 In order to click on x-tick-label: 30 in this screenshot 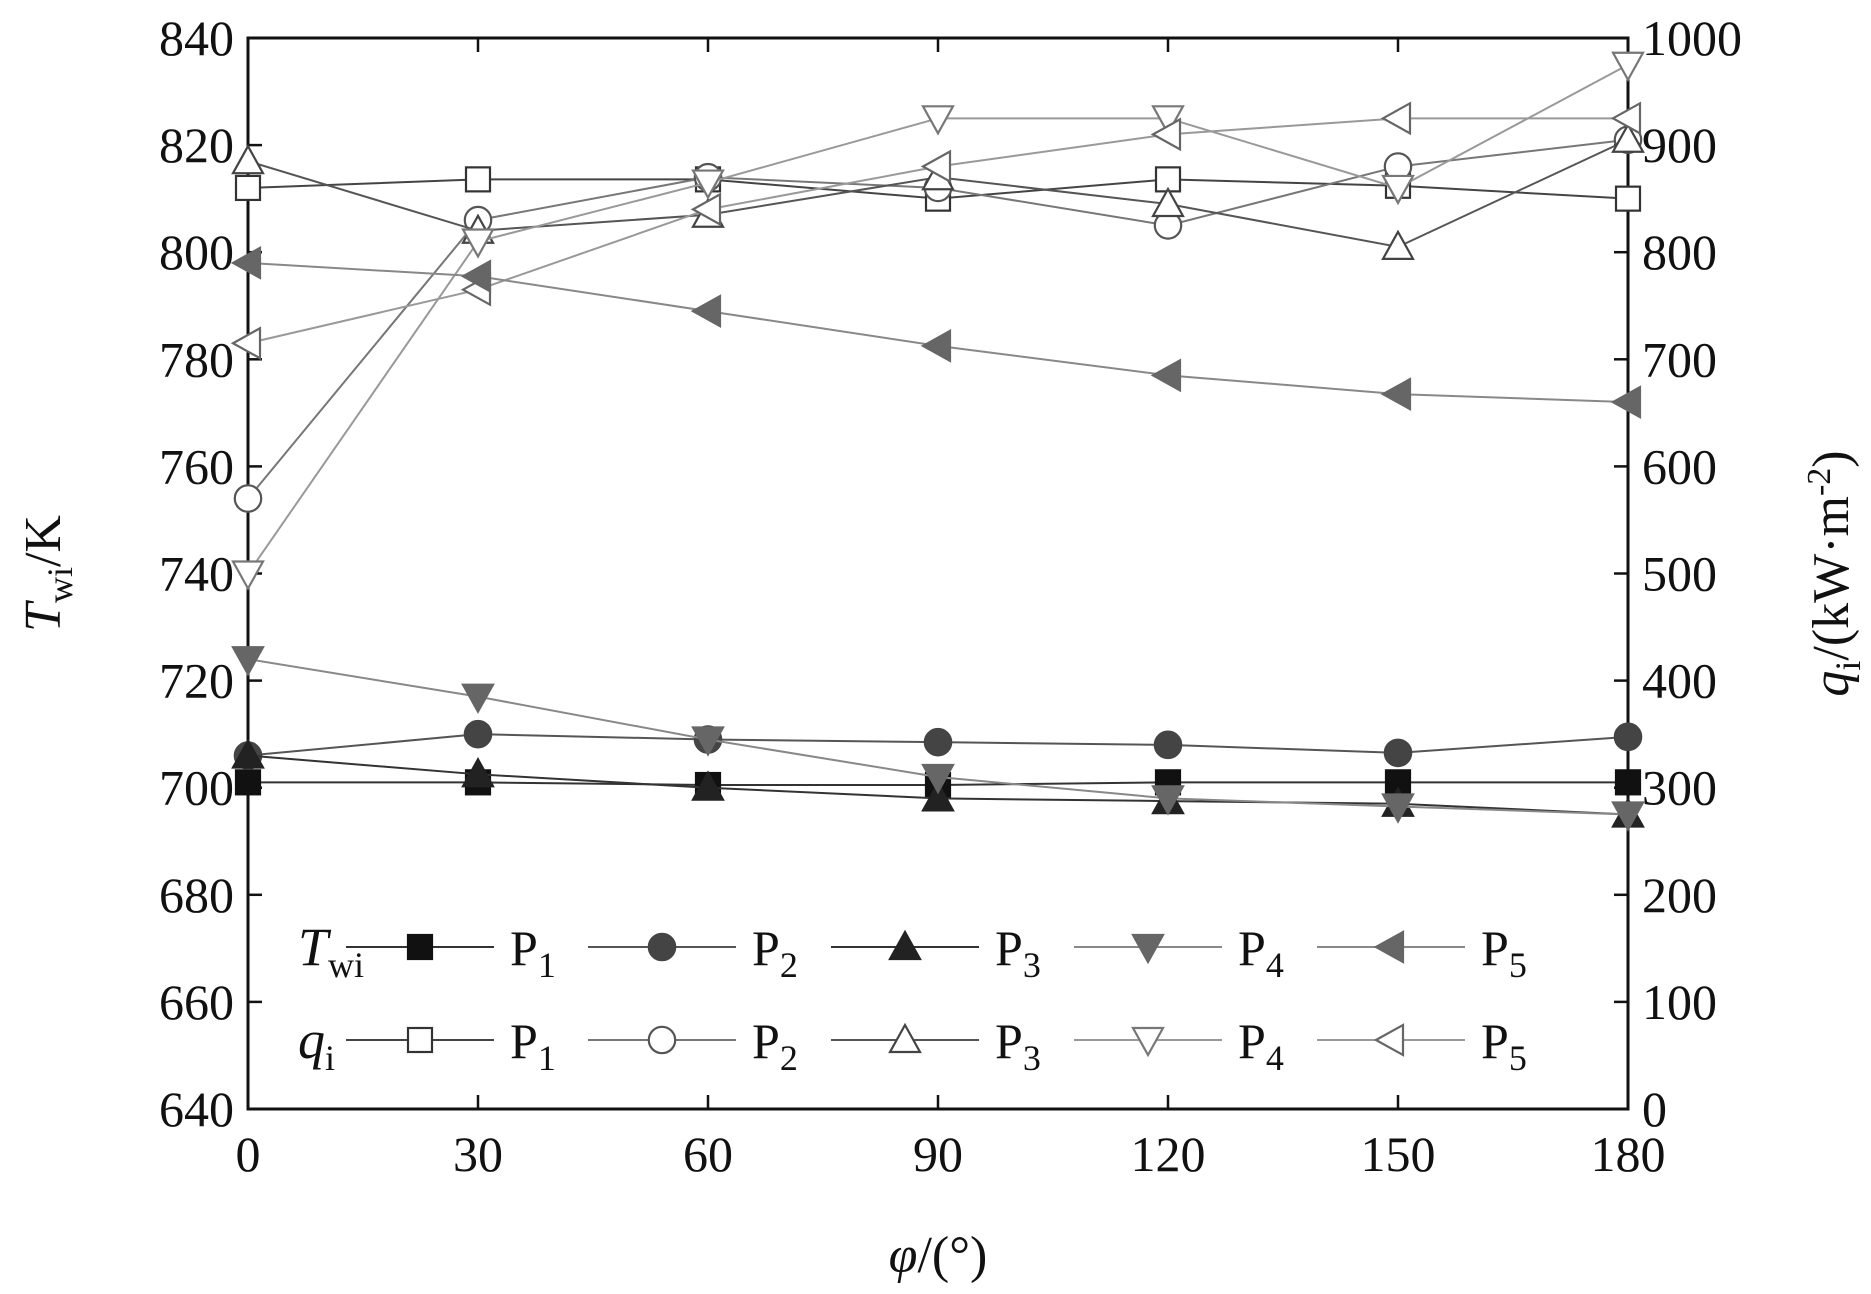, I will do `click(478, 1154)`.